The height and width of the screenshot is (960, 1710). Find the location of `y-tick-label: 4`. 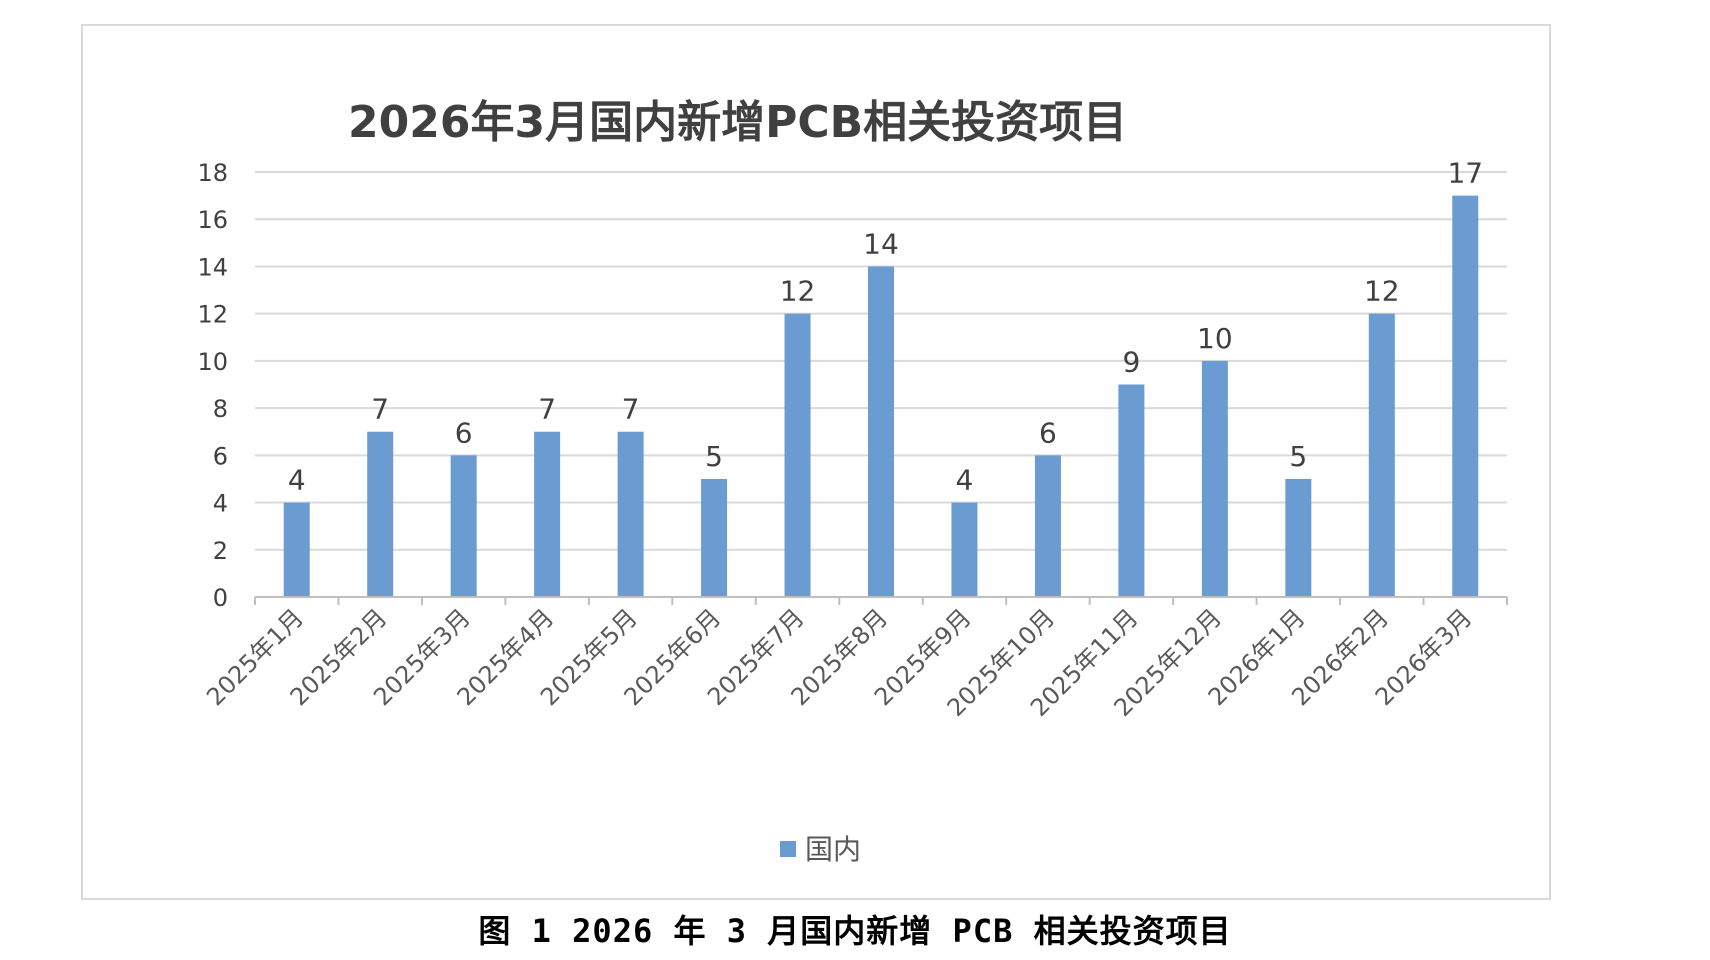

y-tick-label: 4 is located at coordinates (220, 504).